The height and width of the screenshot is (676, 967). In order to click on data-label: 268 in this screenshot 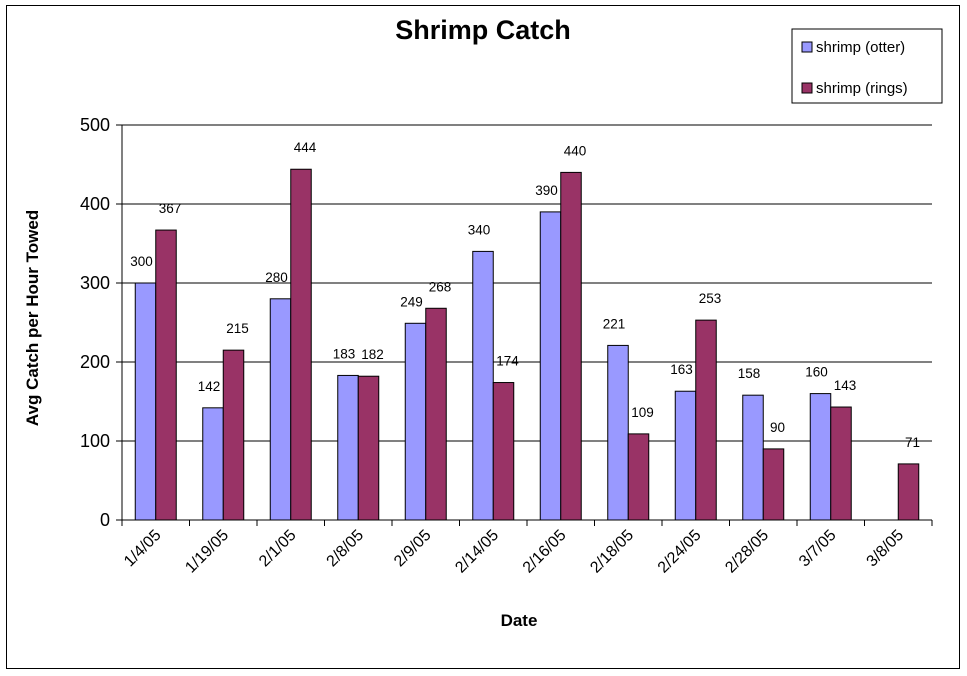, I will do `click(440, 286)`.